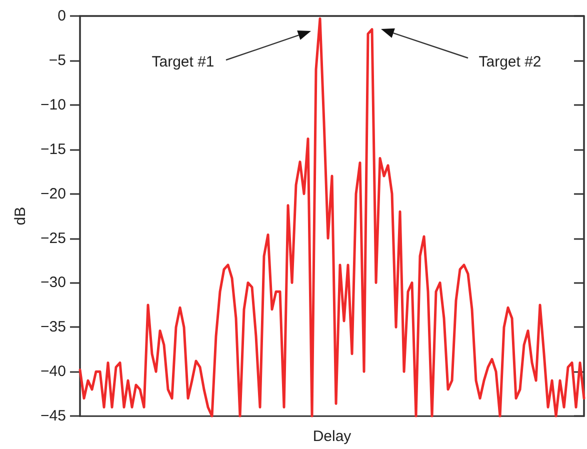  What do you see at coordinates (53, 327) in the screenshot?
I see `y-tick-label: −35` at bounding box center [53, 327].